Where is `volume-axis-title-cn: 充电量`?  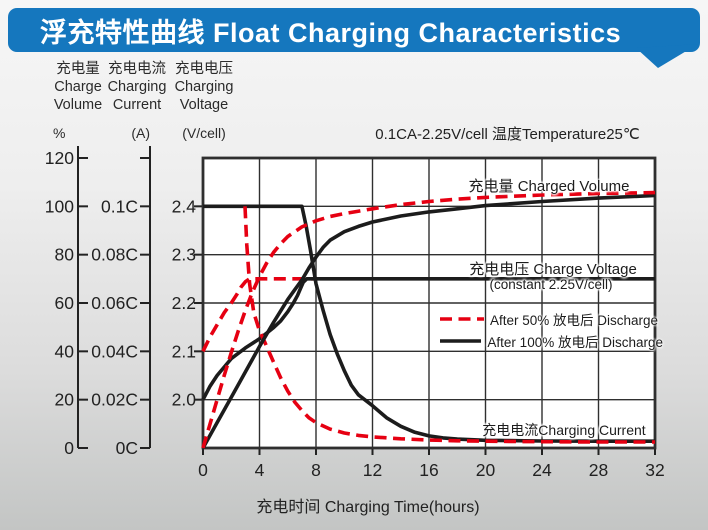
volume-axis-title-cn: 充电量 is located at coordinates (78, 69).